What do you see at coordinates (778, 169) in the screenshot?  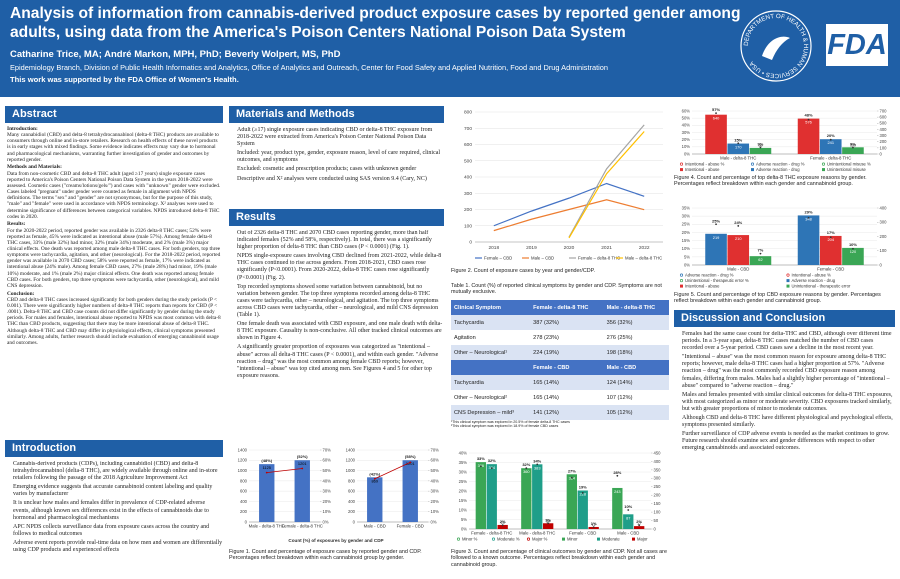 I see `legend-label: Adverse reaction - drug` at bounding box center [778, 169].